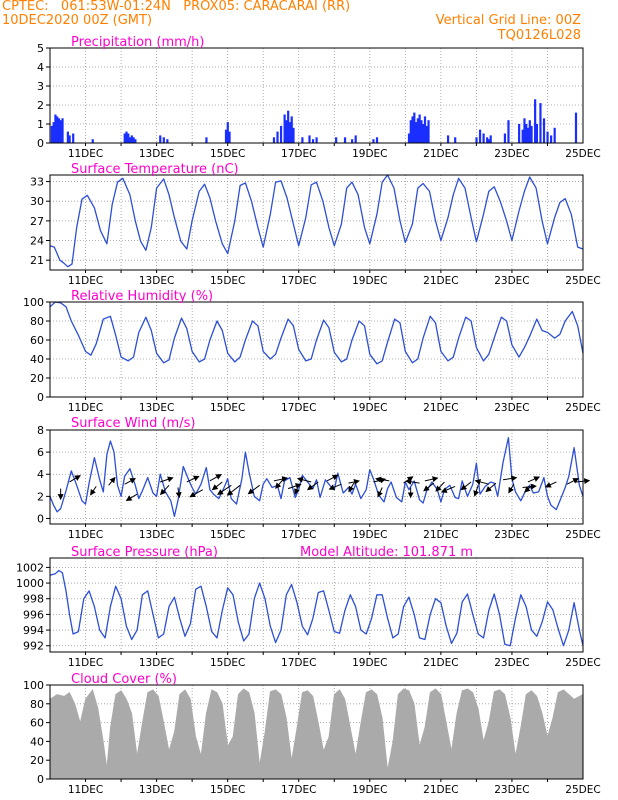 The image size is (618, 800). I want to click on model-id: TQ0126L028, so click(539, 35).